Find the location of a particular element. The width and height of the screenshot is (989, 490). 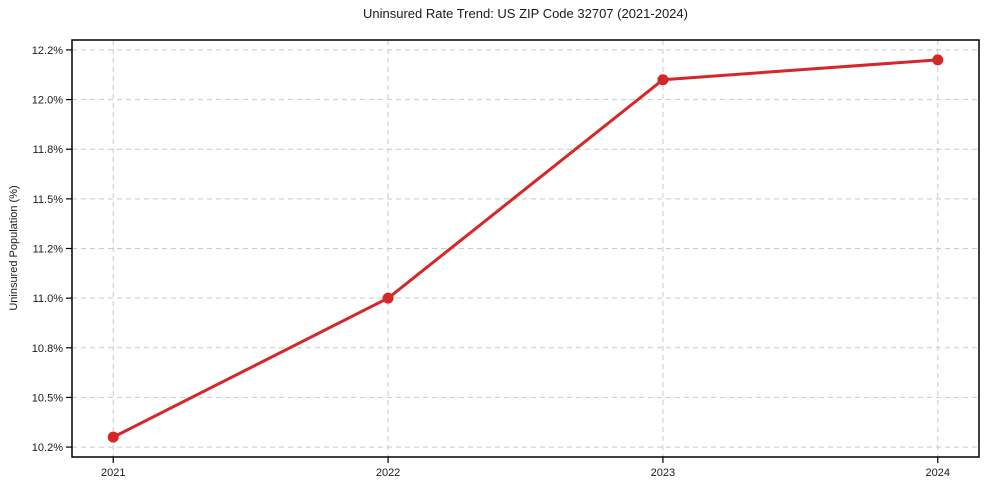

y-tick-label: 10.5% is located at coordinates (47, 398).